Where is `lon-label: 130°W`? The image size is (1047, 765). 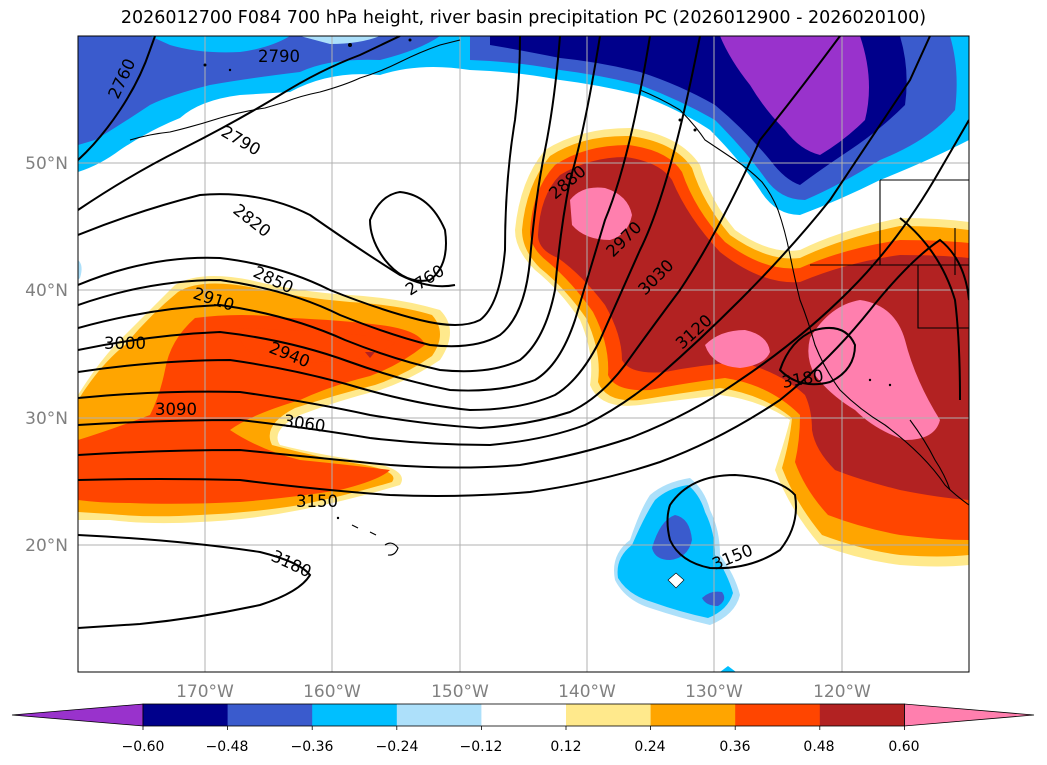 lon-label: 130°W is located at coordinates (714, 692).